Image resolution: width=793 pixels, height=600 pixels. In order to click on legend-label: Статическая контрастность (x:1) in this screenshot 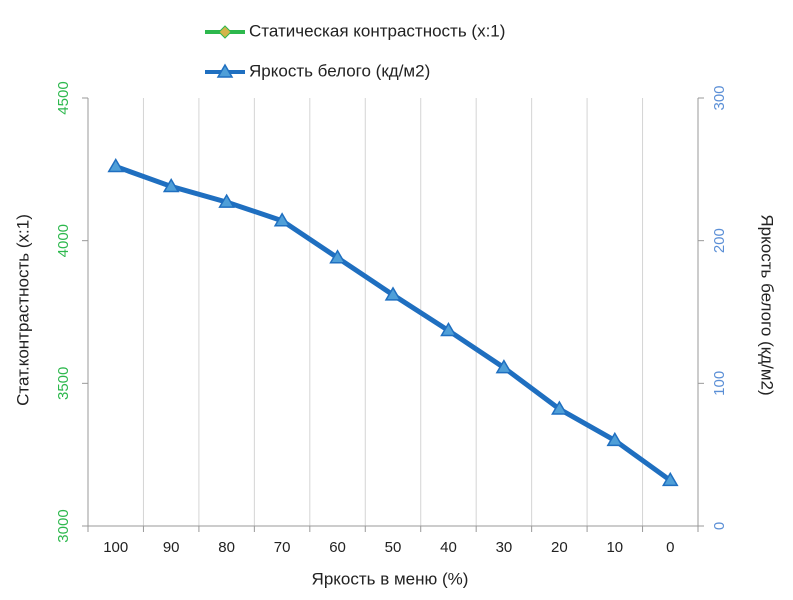, I will do `click(377, 30)`.